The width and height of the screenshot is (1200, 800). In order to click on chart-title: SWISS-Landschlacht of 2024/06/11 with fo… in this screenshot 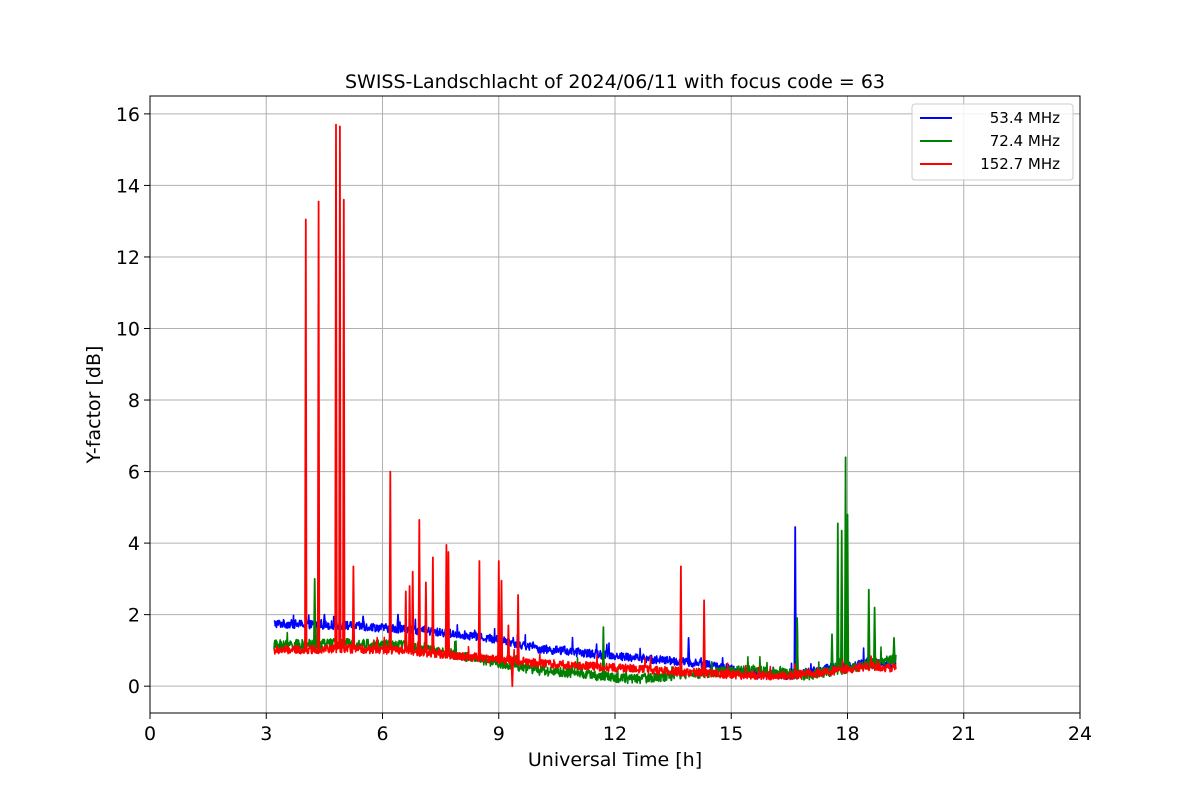, I will do `click(615, 82)`.